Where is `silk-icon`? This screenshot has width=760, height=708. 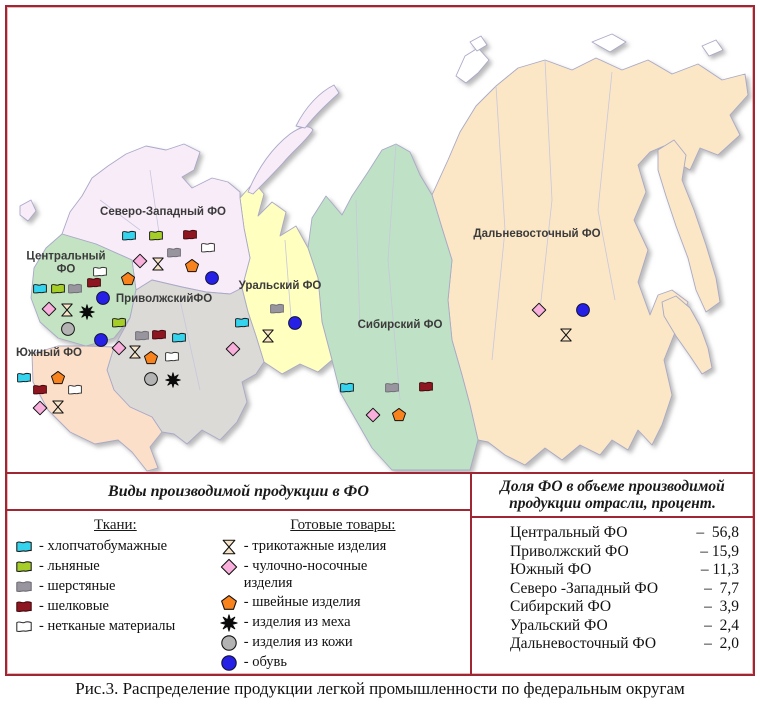 silk-icon is located at coordinates (25, 607).